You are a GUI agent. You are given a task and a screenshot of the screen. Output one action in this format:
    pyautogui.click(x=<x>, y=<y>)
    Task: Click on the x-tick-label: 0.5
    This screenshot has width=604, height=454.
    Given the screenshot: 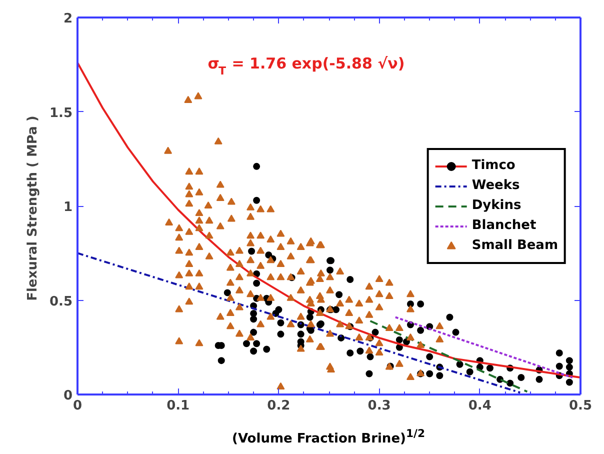 What is the action you would take?
    pyautogui.click(x=580, y=406)
    